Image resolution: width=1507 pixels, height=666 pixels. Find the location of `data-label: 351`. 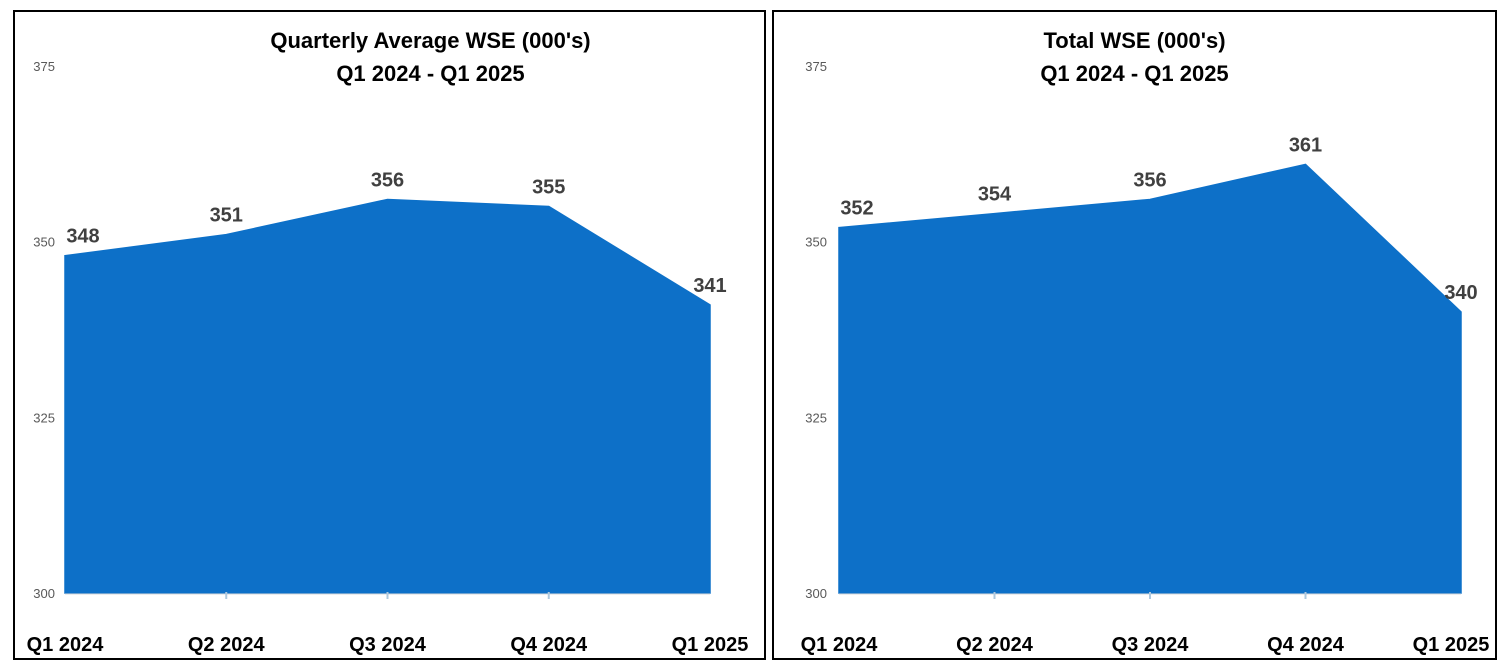

data-label: 351 is located at coordinates (226, 216).